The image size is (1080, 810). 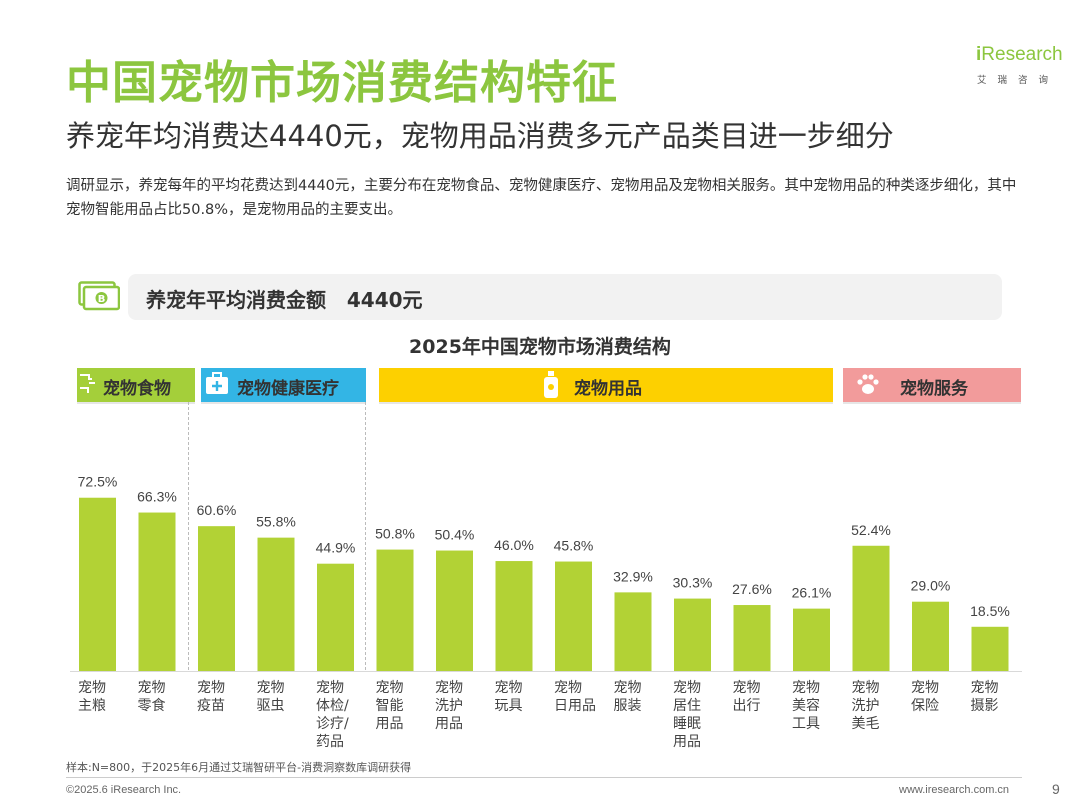 I want to click on page-title: 中国宠物市场消费结构特征, so click(x=342, y=82).